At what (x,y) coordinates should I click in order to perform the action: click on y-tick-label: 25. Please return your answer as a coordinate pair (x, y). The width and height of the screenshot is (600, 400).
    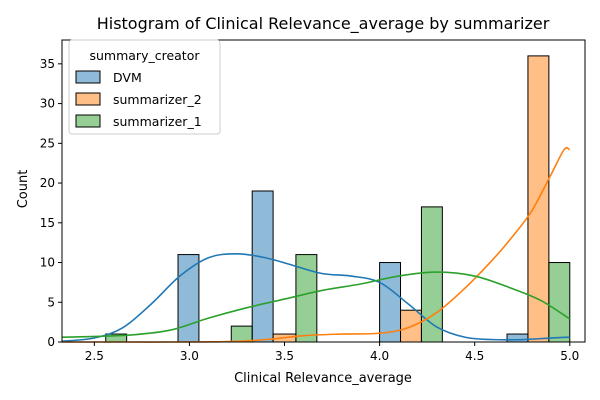
    Looking at the image, I should click on (47, 143).